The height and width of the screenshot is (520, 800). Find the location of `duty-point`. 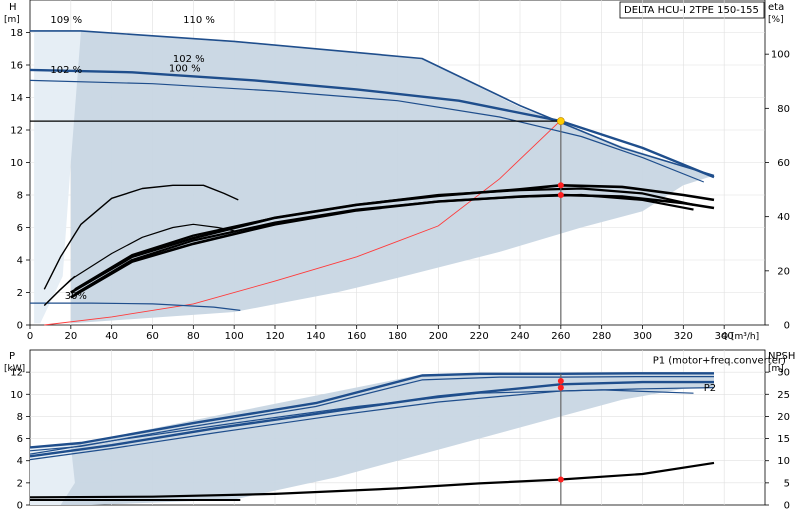

duty-point is located at coordinates (560, 121).